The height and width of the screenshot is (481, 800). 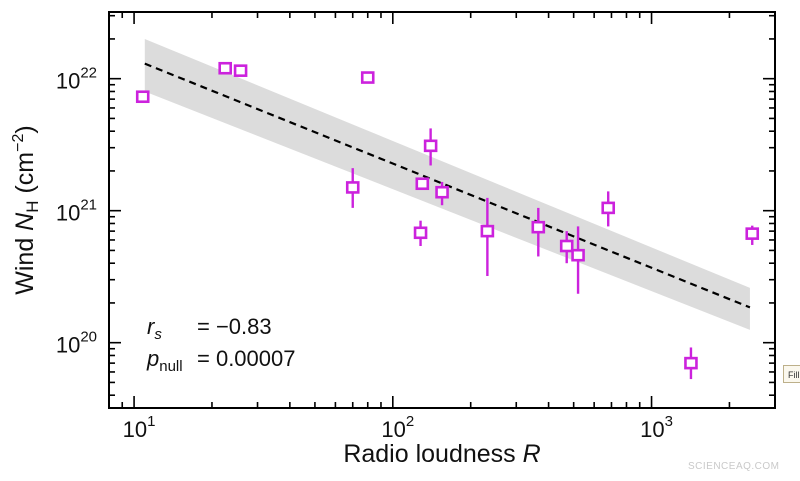 What do you see at coordinates (246, 358) in the screenshot?
I see `pnull-value: = 0.00007` at bounding box center [246, 358].